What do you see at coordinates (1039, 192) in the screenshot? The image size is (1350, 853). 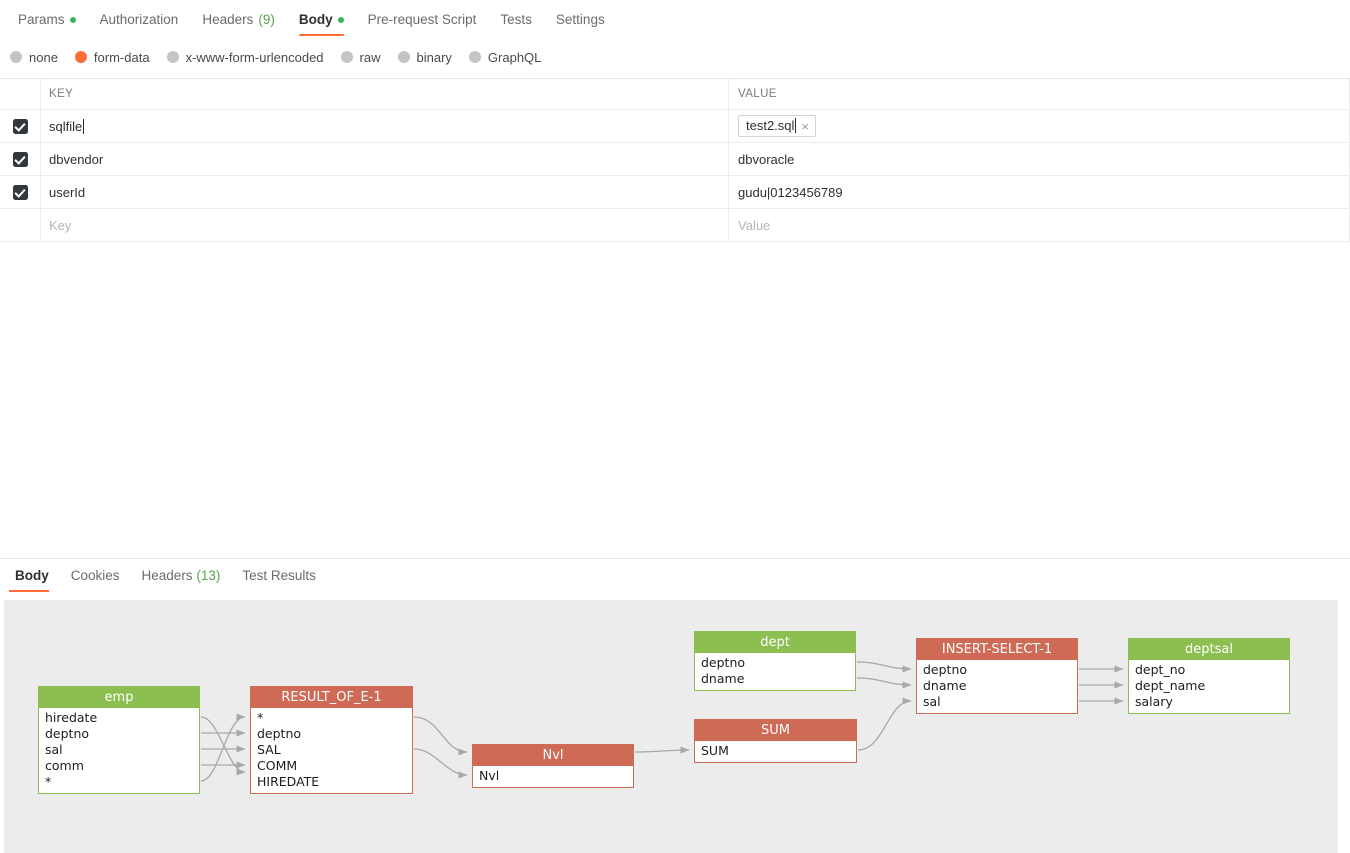 I see `row-value-input: gudu|0123456789` at bounding box center [1039, 192].